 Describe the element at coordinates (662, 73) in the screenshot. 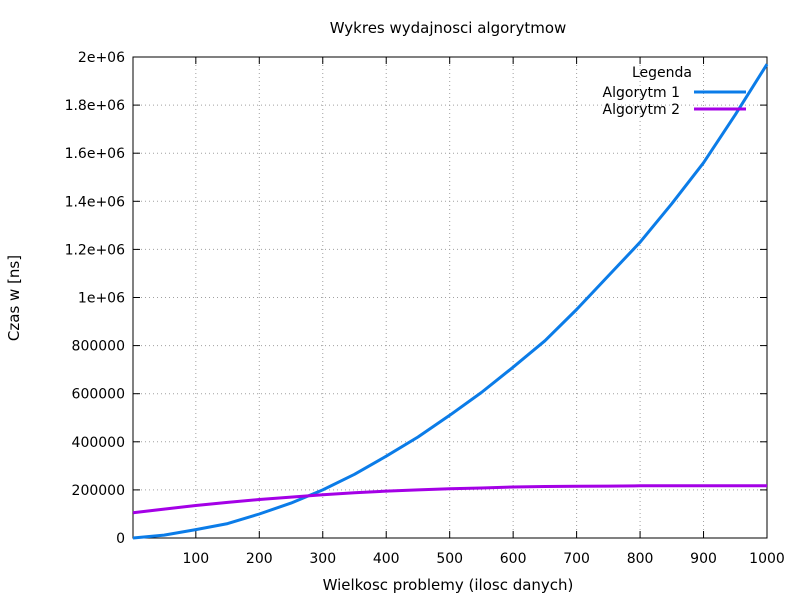

I see `legend-title: Legenda` at that location.